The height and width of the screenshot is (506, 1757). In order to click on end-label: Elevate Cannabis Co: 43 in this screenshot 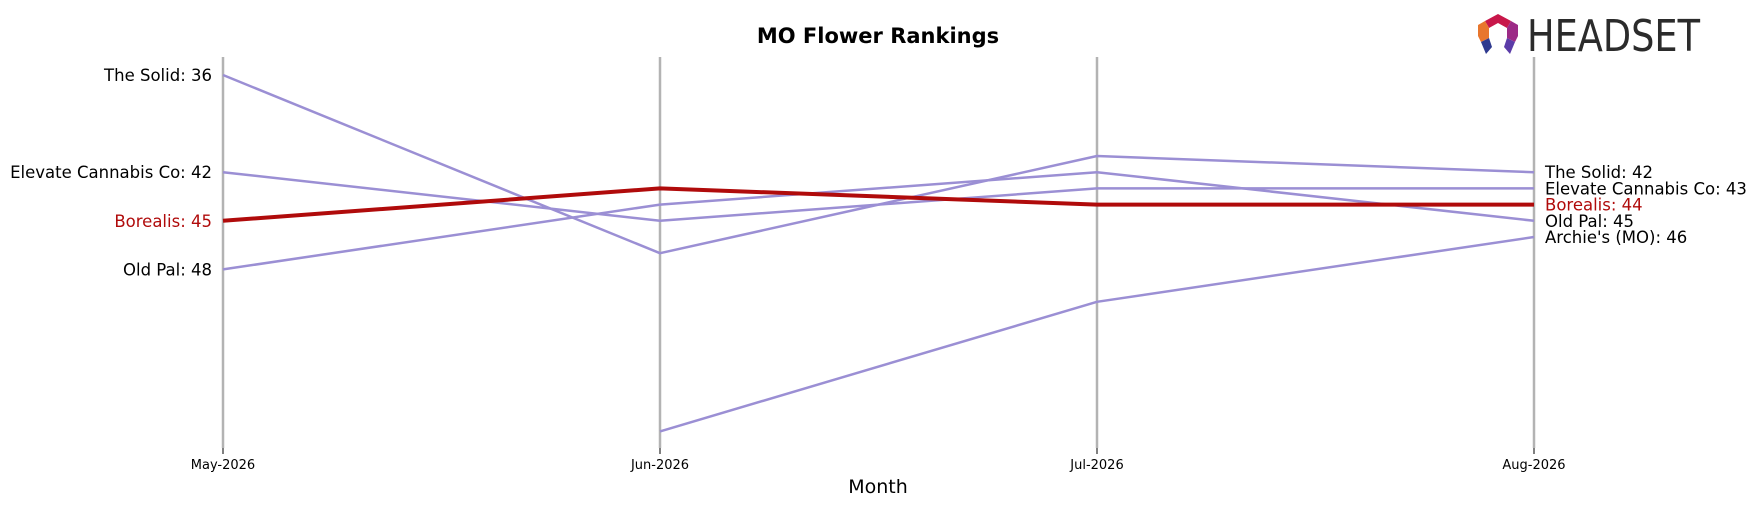, I will do `click(1646, 188)`.